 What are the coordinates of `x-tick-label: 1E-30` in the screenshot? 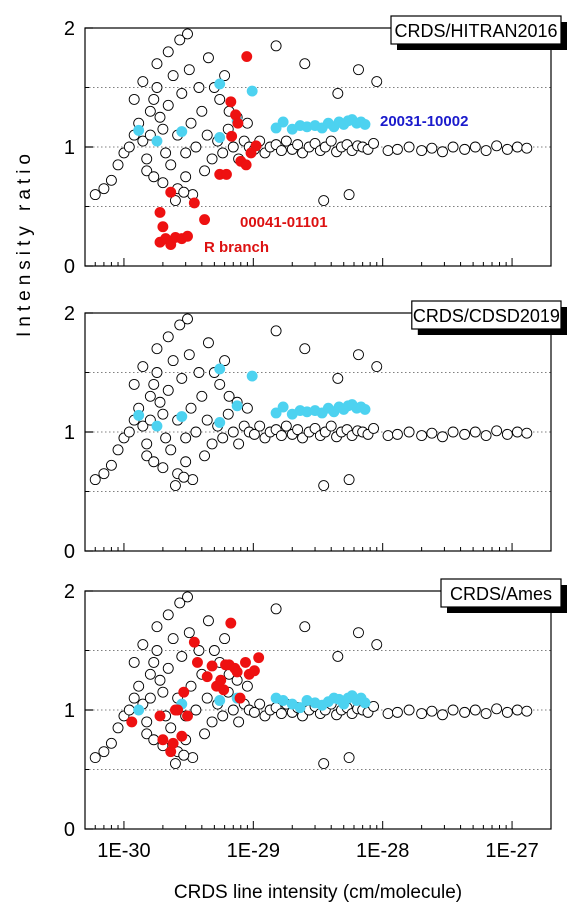 It's located at (123, 851).